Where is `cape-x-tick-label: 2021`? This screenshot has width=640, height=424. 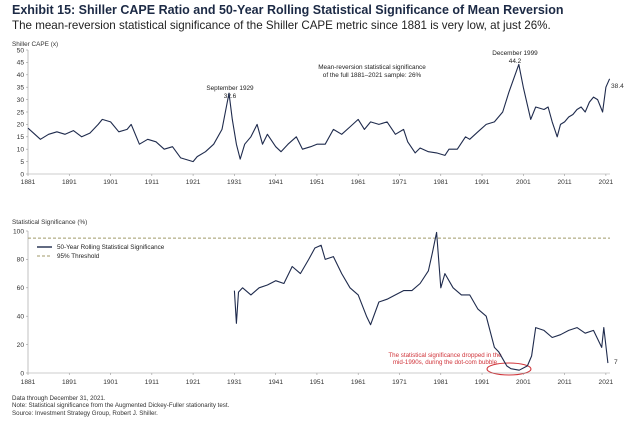
cape-x-tick-label: 2021 is located at coordinates (606, 182).